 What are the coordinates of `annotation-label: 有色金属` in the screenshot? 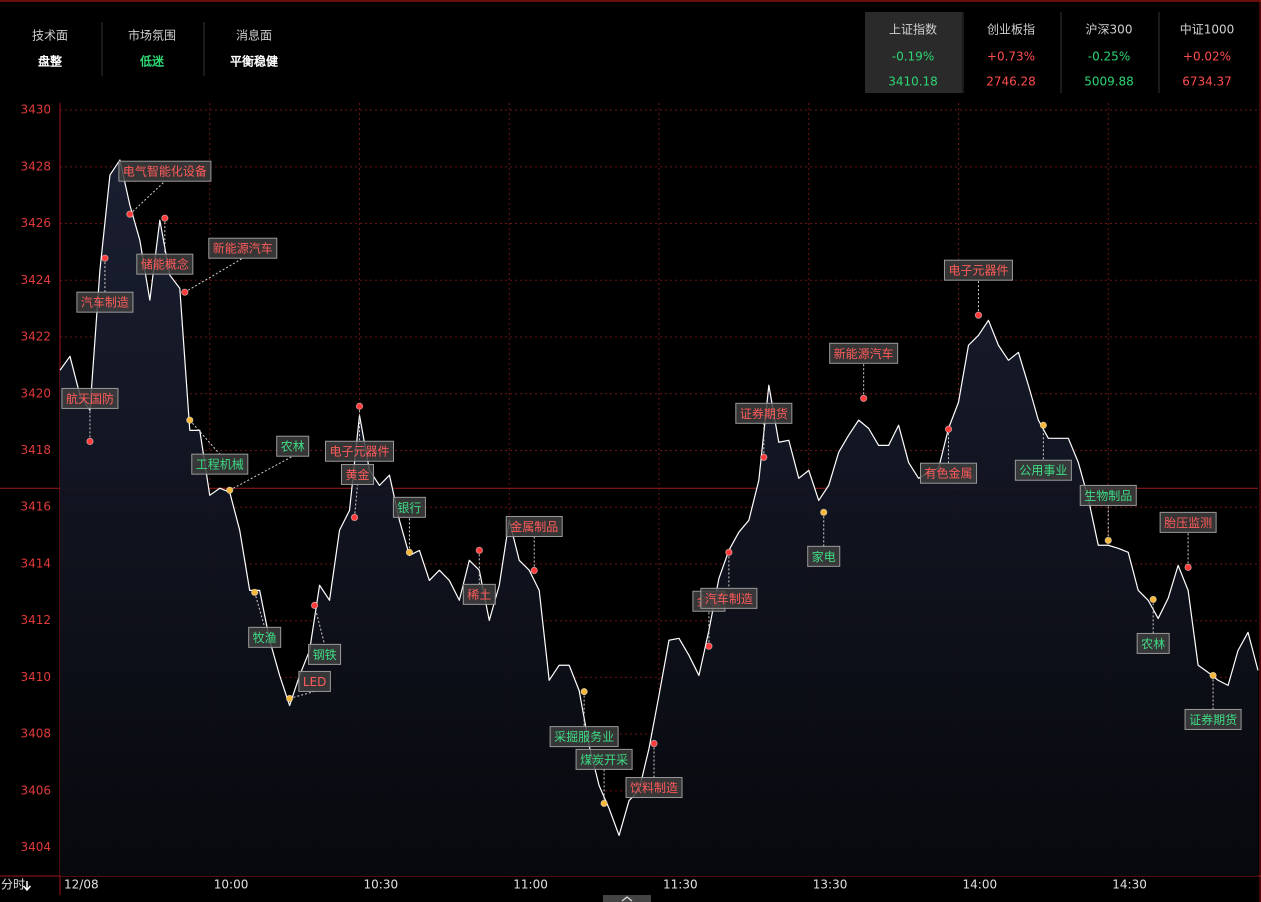 It's located at (949, 473).